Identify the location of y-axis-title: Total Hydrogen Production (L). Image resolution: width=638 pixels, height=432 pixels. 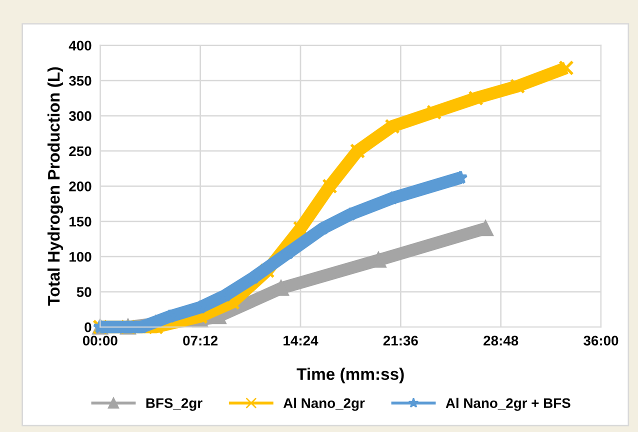
(55, 186).